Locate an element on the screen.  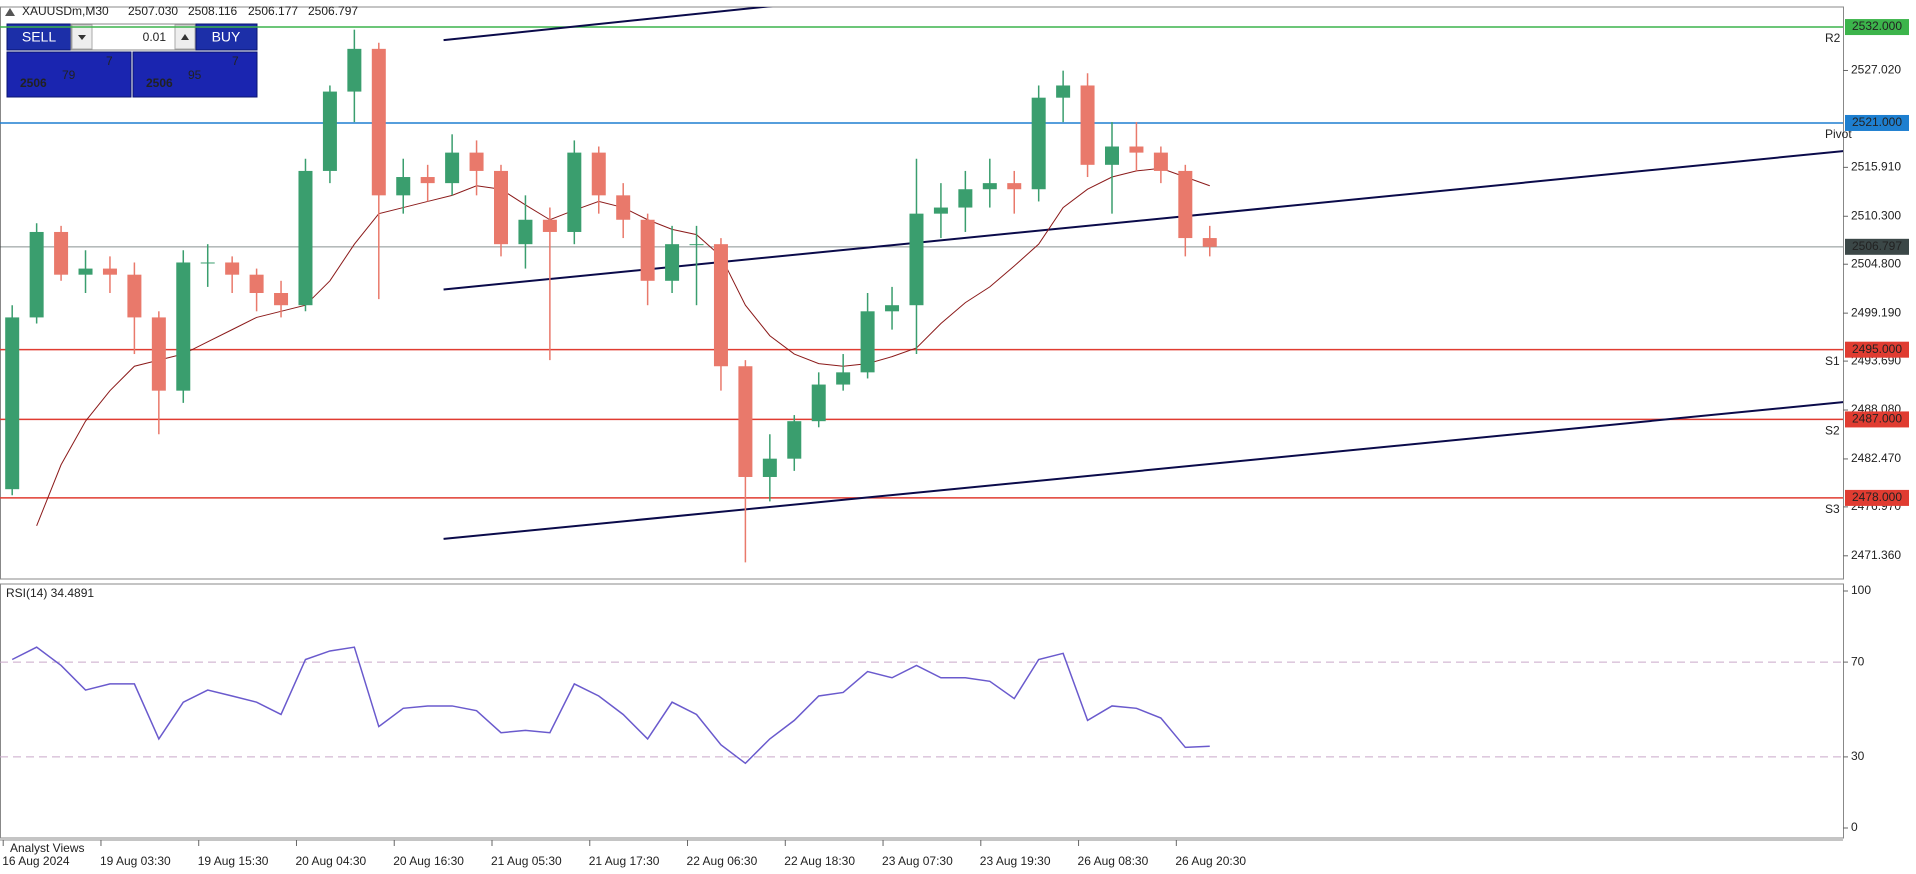
x-tick-label: 23 Aug 07:30 is located at coordinates (917, 861).